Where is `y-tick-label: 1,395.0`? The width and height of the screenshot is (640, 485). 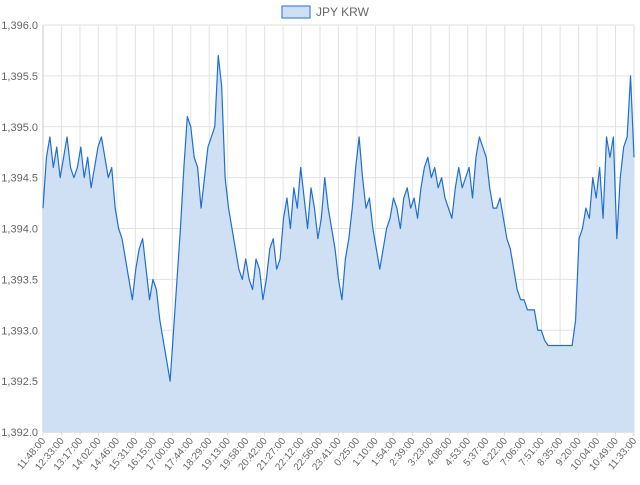 y-tick-label: 1,395.0 is located at coordinates (19, 128).